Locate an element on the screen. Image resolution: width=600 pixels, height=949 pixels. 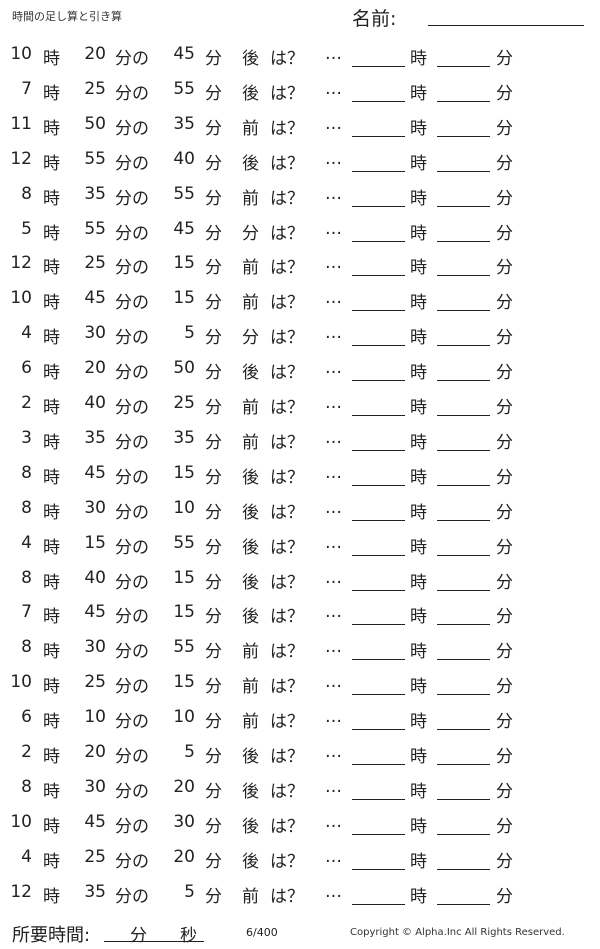
offset-minutes: 20 is located at coordinates (184, 786).